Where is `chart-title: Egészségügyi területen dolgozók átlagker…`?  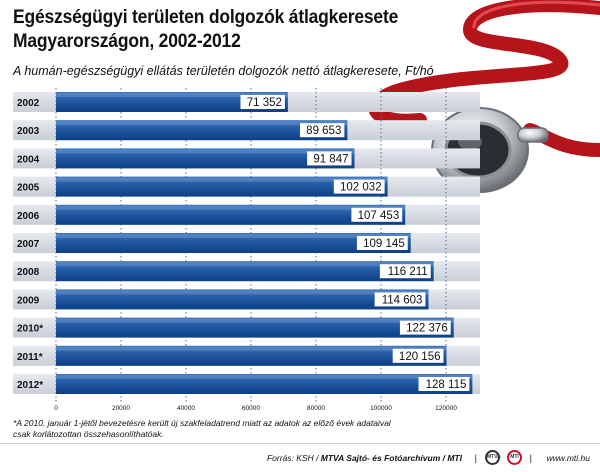
chart-title: Egészségügyi területen dolgozók átlagker… is located at coordinates (205, 30).